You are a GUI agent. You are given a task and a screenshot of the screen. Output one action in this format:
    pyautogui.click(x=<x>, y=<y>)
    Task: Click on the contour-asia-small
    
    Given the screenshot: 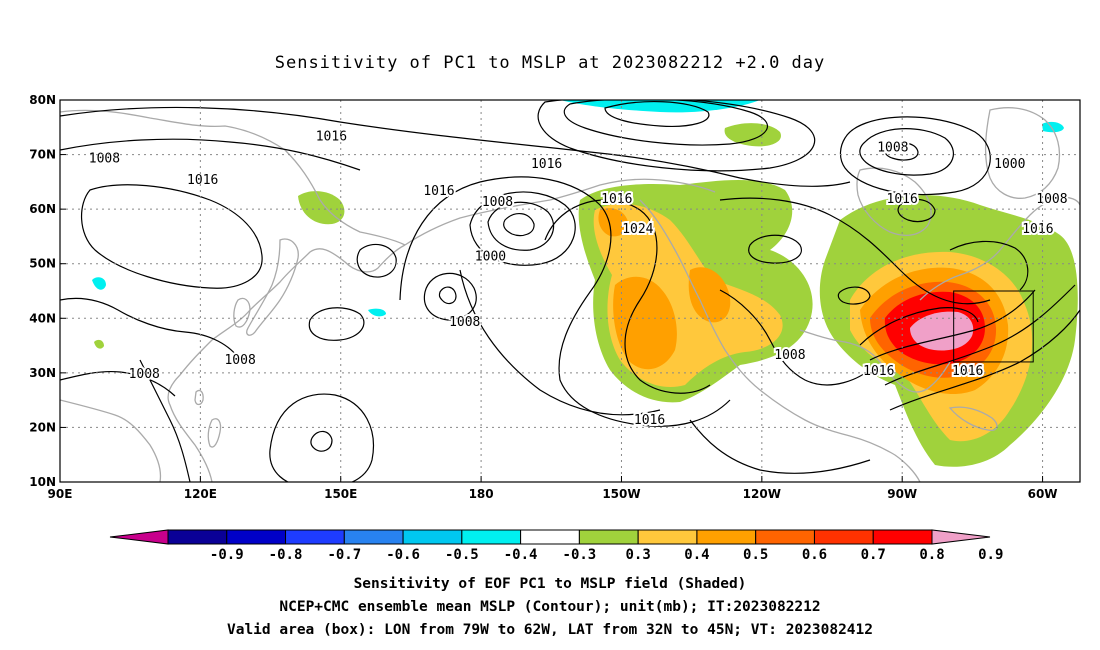 What is the action you would take?
    pyautogui.click(x=376, y=260)
    